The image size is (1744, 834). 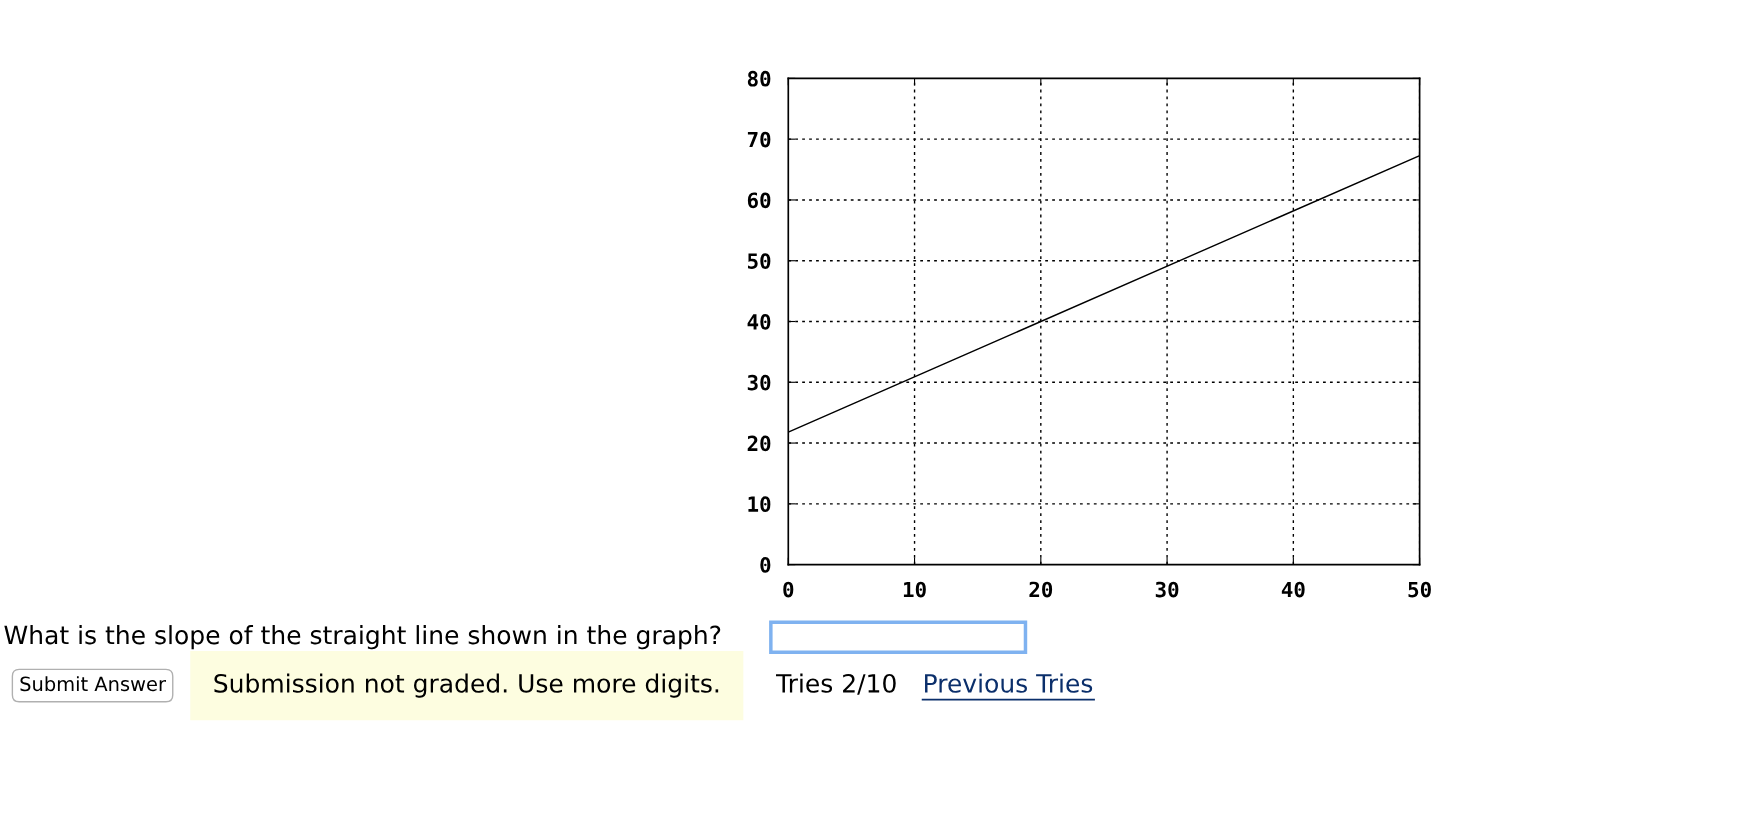 What do you see at coordinates (788, 589) in the screenshot?
I see `x-tick-label: 0` at bounding box center [788, 589].